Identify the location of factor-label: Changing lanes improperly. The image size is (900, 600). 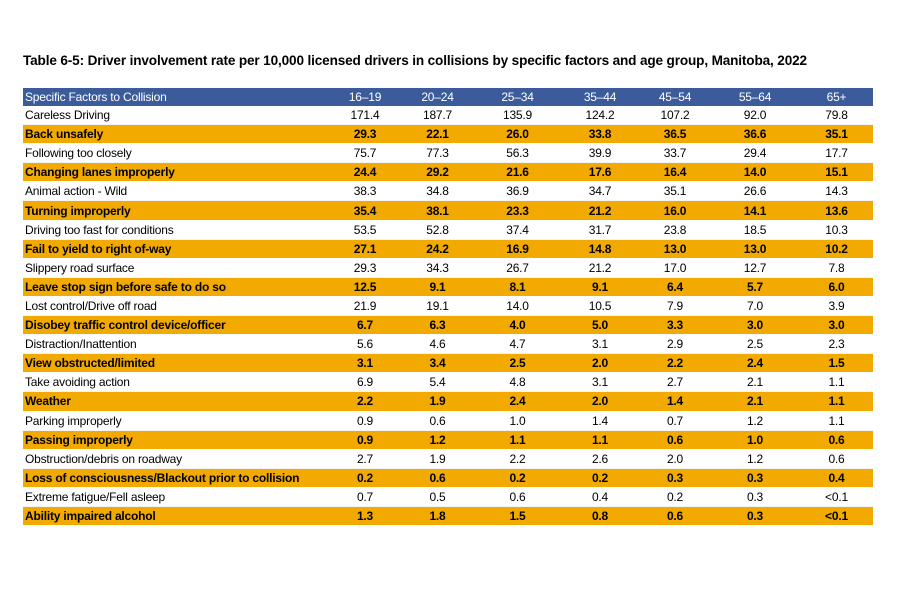
(176, 172).